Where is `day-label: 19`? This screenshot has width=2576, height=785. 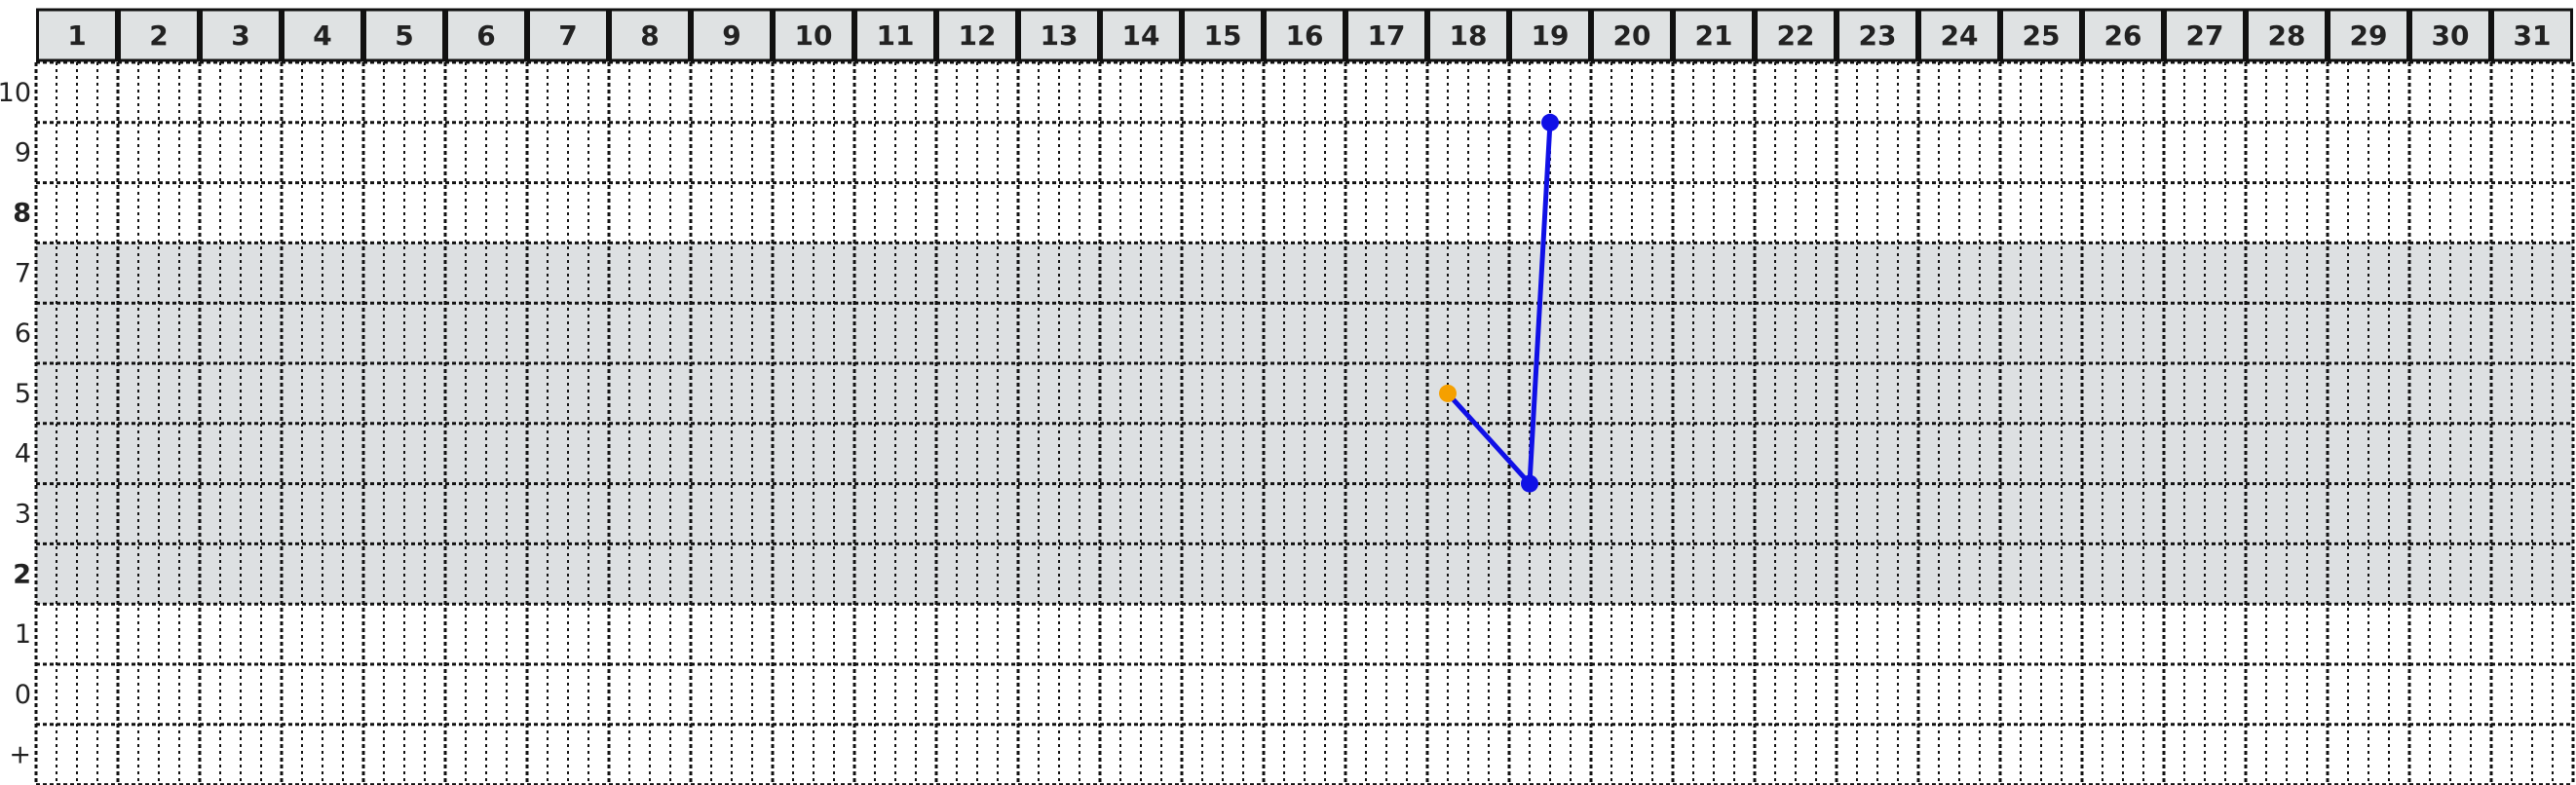
day-label: 19 is located at coordinates (1551, 35).